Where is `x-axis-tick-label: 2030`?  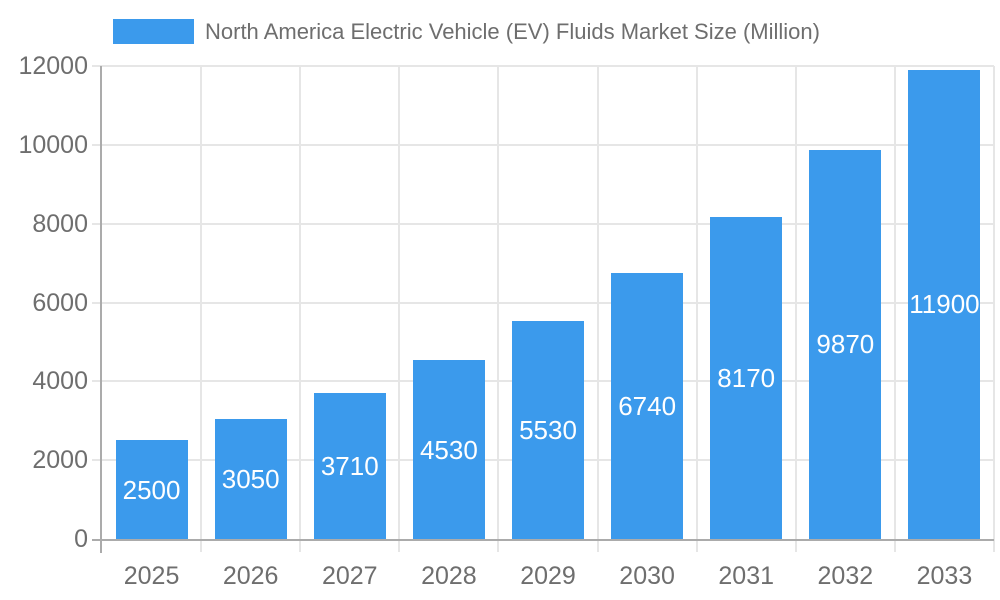
x-axis-tick-label: 2030 is located at coordinates (647, 576).